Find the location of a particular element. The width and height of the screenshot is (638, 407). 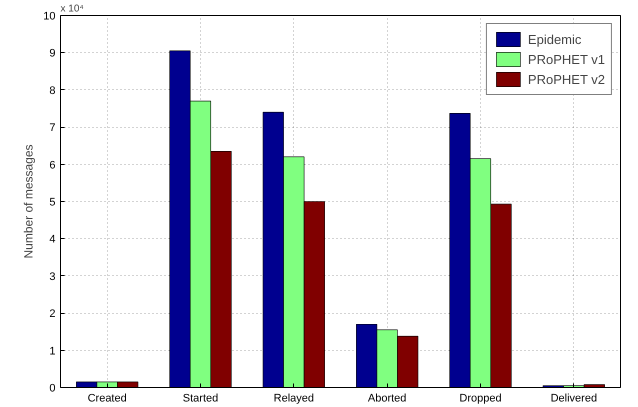

y-tick-label: 7 is located at coordinates (52, 128).